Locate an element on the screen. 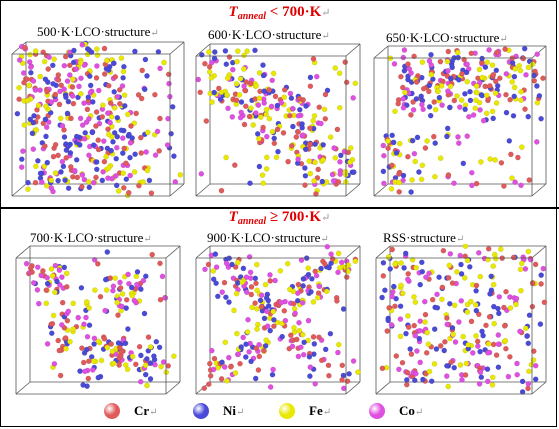 This screenshot has height=429, width=559. cr-atom-icon is located at coordinates (112, 411).